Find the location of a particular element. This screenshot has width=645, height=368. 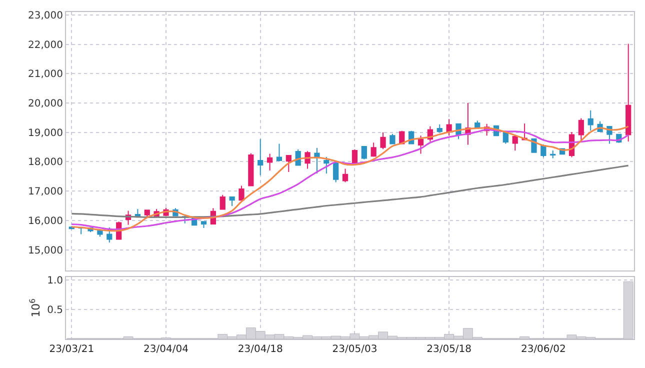

y-tick-label: 0.5 is located at coordinates (55, 310).